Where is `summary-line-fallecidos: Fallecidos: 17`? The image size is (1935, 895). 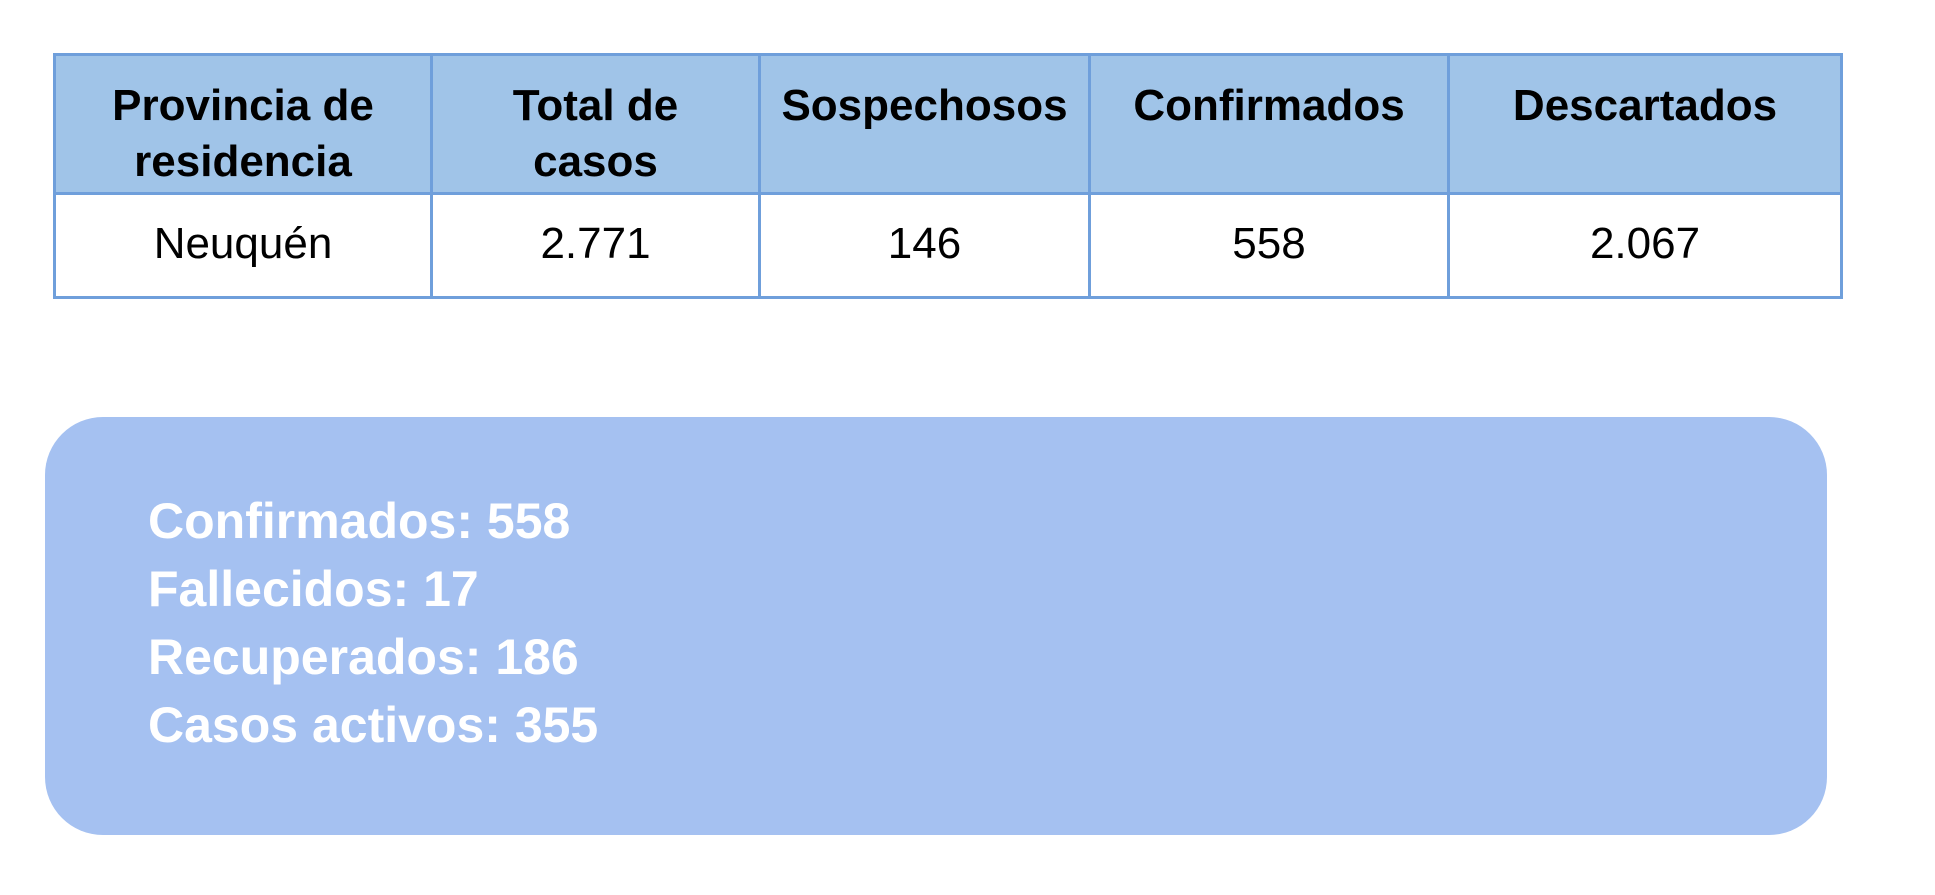
summary-line-fallecidos: Fallecidos: 17 is located at coordinates (313, 589).